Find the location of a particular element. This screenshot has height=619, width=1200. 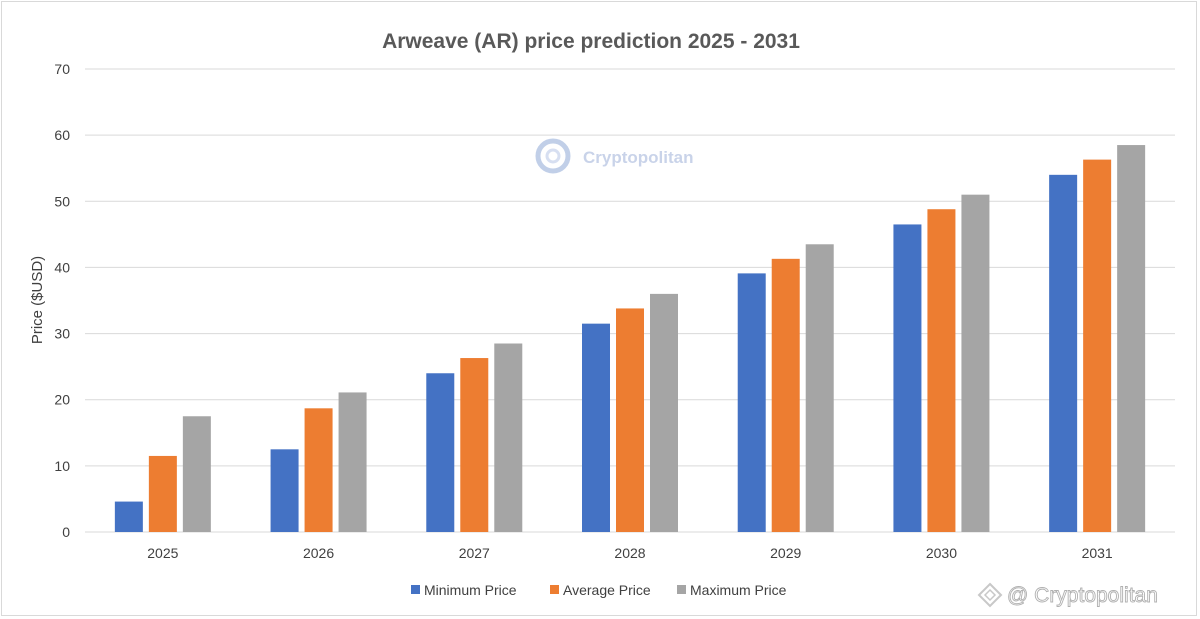

x-tick-label: 2028 is located at coordinates (629, 553).